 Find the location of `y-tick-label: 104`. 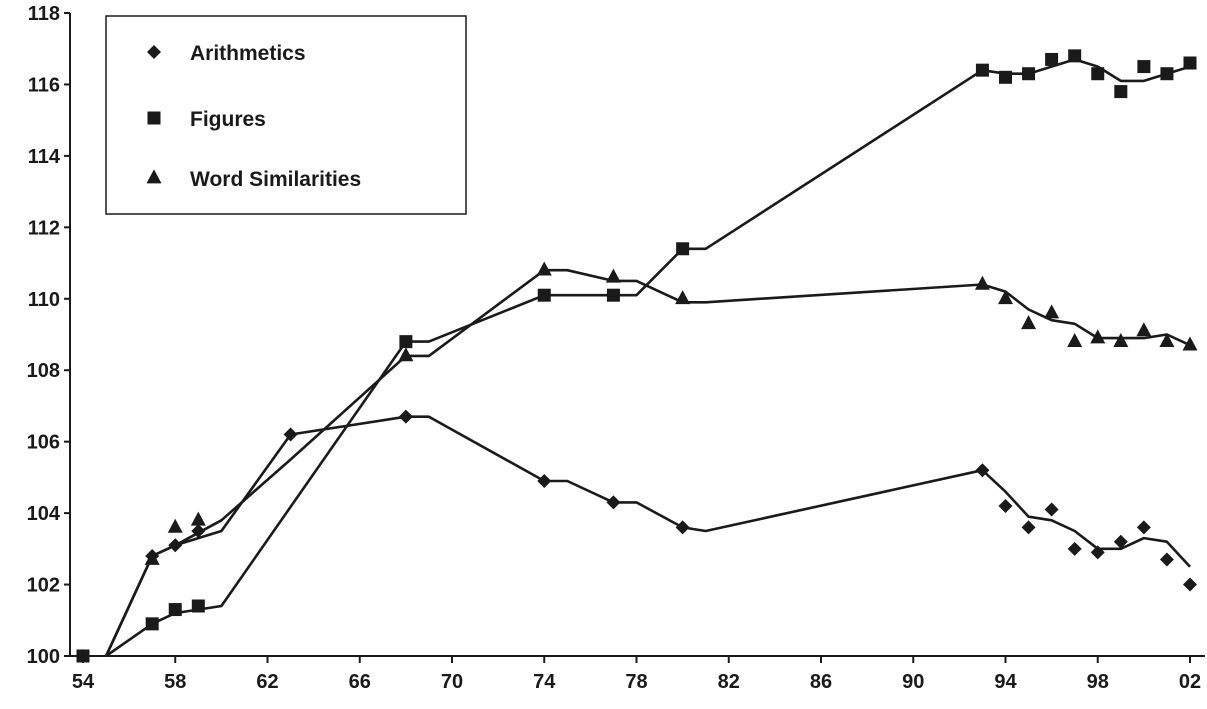

y-tick-label: 104 is located at coordinates (44, 514).